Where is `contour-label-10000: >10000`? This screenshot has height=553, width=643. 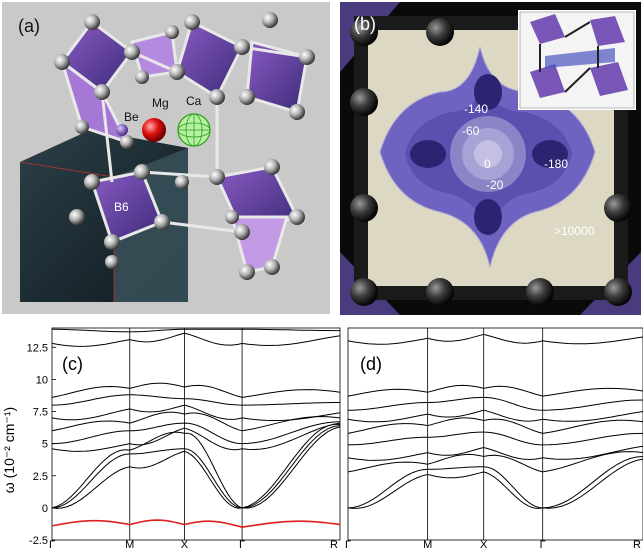 contour-label-10000: >10000 is located at coordinates (574, 231).